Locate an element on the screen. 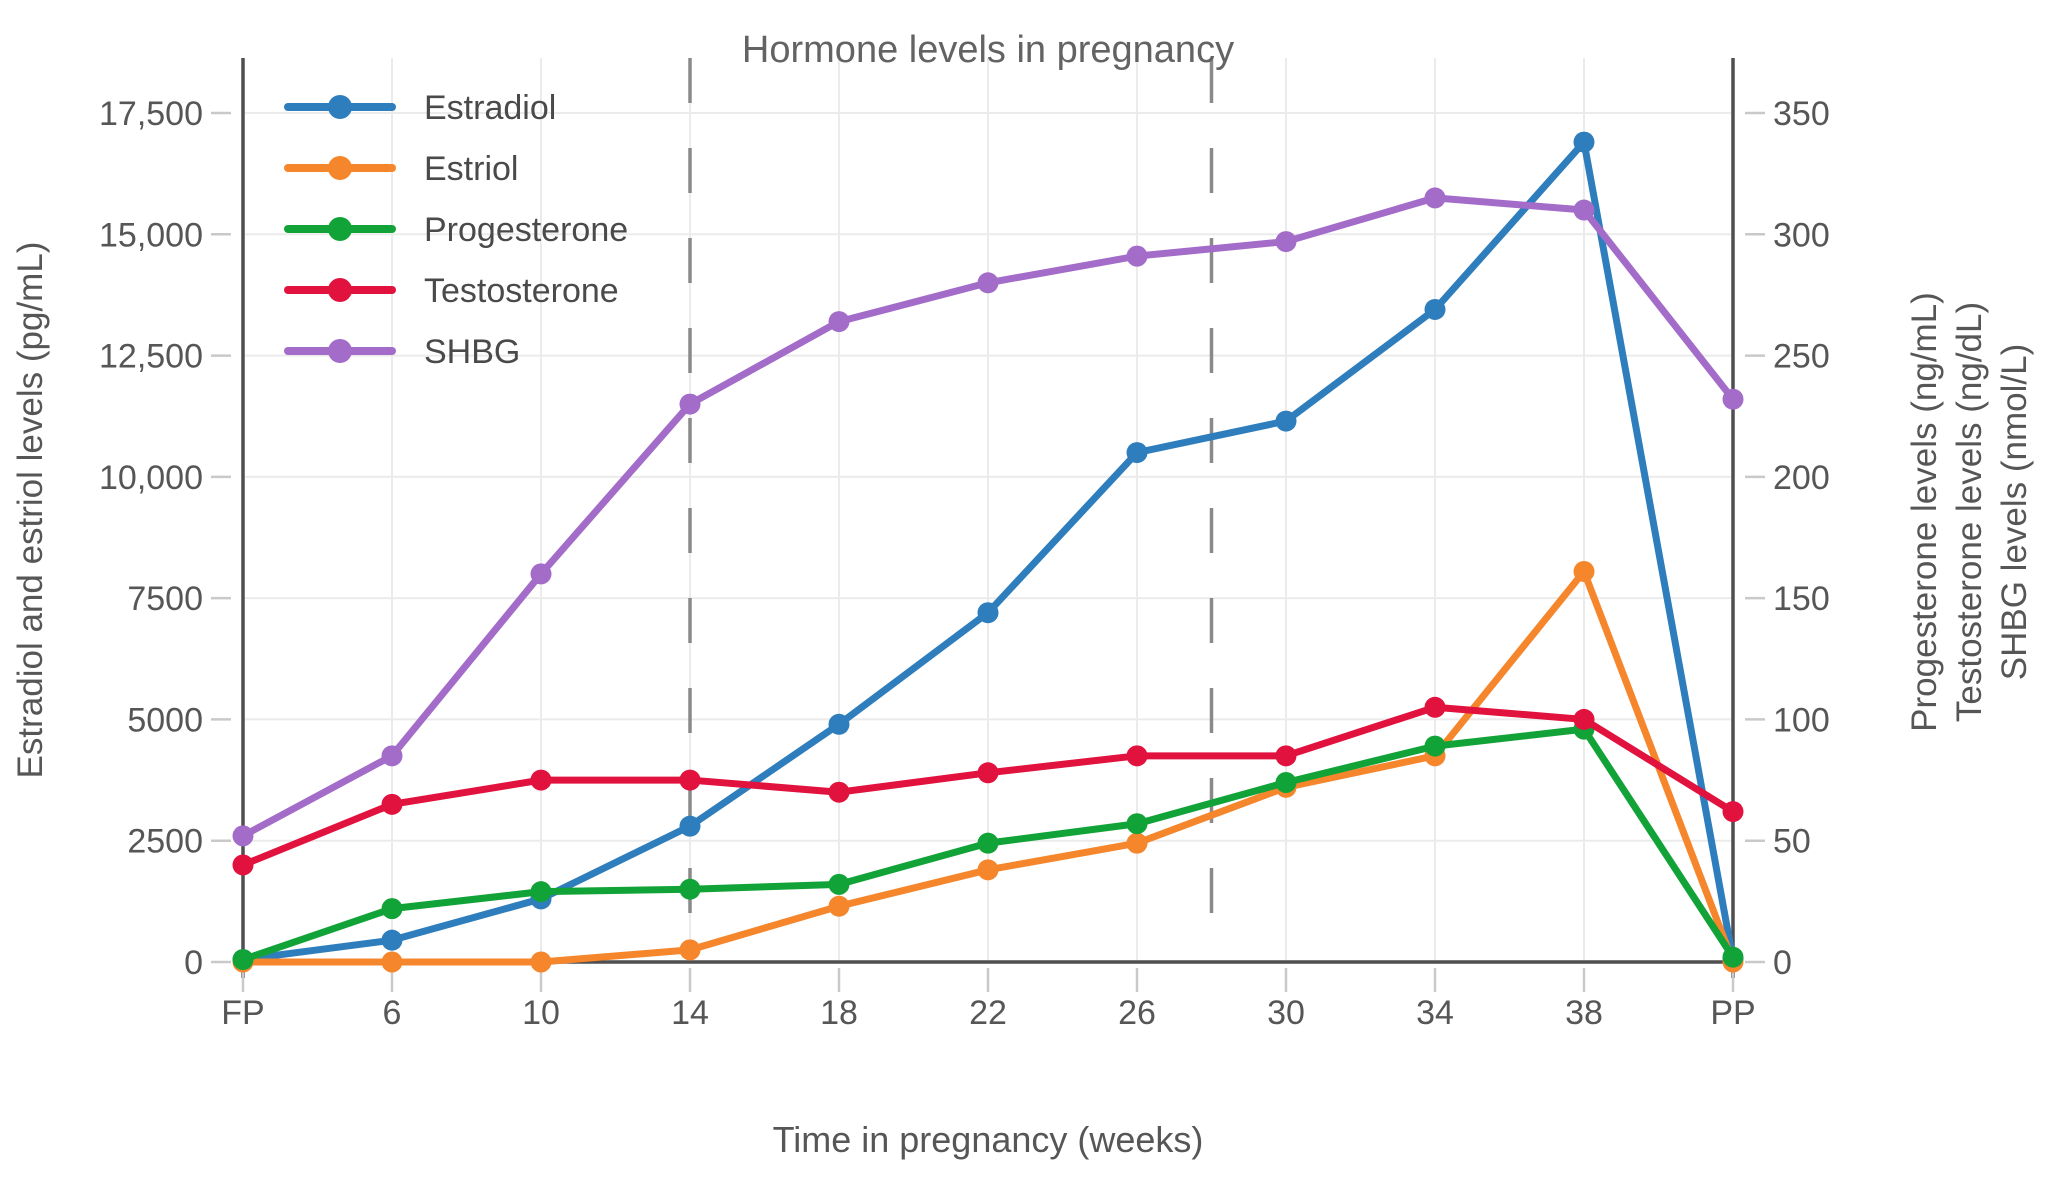 The height and width of the screenshot is (1196, 2048). legend-marker-dot-estriol is located at coordinates (340, 168).